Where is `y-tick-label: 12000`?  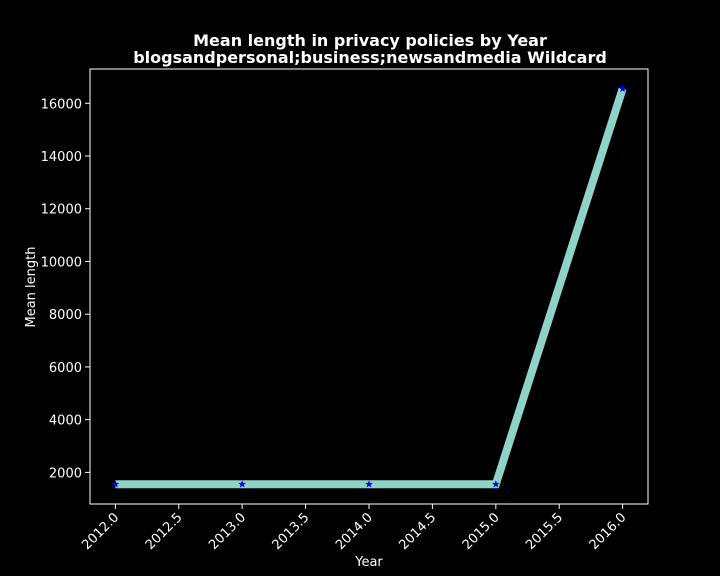
y-tick-label: 12000 is located at coordinates (61, 210).